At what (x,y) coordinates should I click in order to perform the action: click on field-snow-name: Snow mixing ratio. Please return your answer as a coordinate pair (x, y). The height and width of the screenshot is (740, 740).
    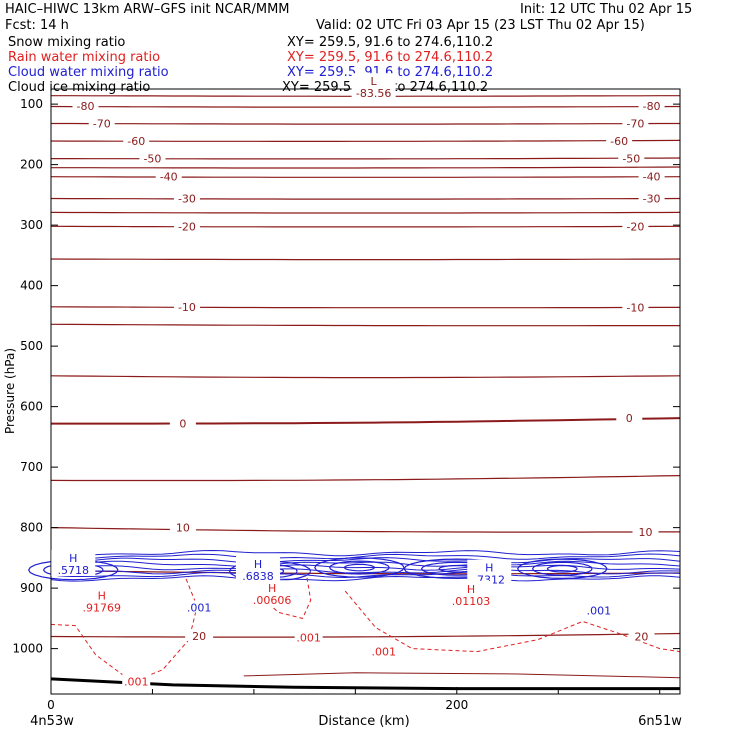
    Looking at the image, I should click on (67, 42).